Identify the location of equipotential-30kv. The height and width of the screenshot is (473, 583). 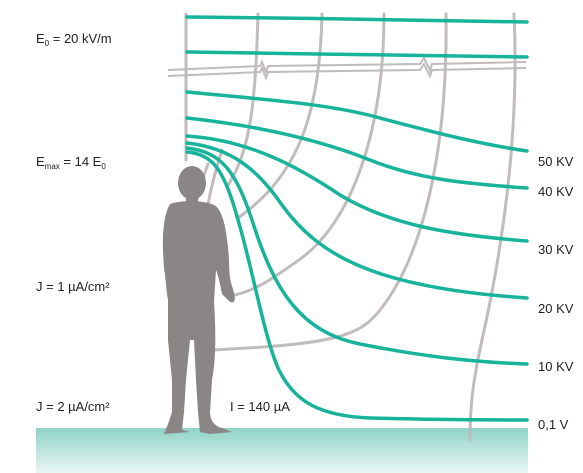
(357, 188).